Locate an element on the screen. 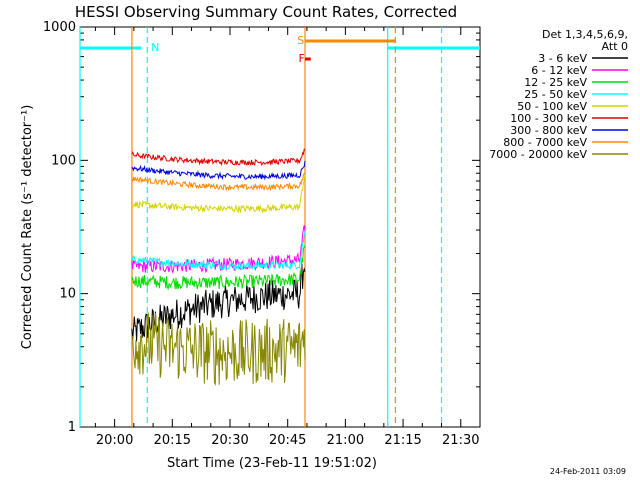 The width and height of the screenshot is (640, 480). x-tick-label: 20:30 is located at coordinates (229, 440).